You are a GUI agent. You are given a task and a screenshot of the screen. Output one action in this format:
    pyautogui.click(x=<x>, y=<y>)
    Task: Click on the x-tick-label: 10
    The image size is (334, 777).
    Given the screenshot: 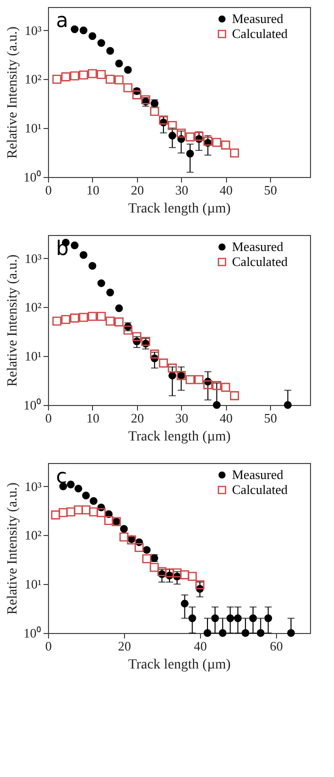 What is the action you would take?
    pyautogui.click(x=93, y=190)
    